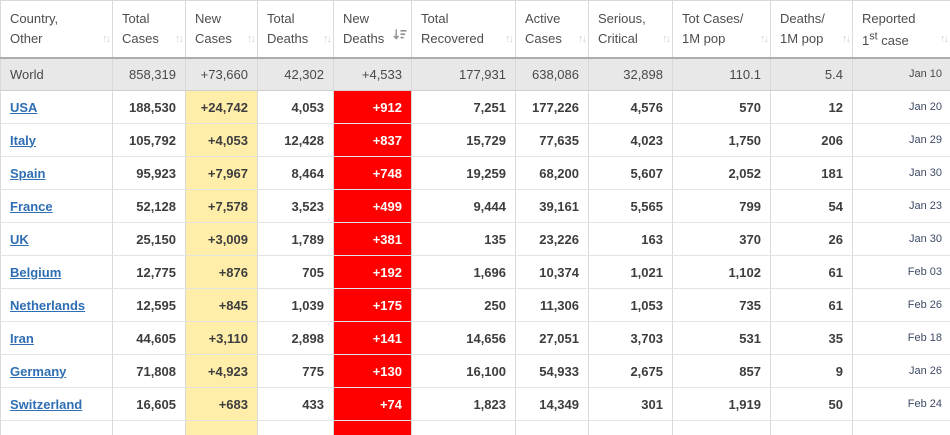 The image size is (950, 435). Describe the element at coordinates (36, 272) in the screenshot. I see `country-link: Belgium` at that location.